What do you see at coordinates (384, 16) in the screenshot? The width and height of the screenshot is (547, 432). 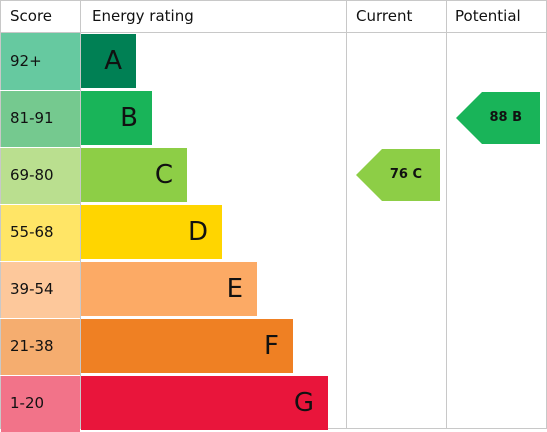 I see `header-current: Current` at bounding box center [384, 16].